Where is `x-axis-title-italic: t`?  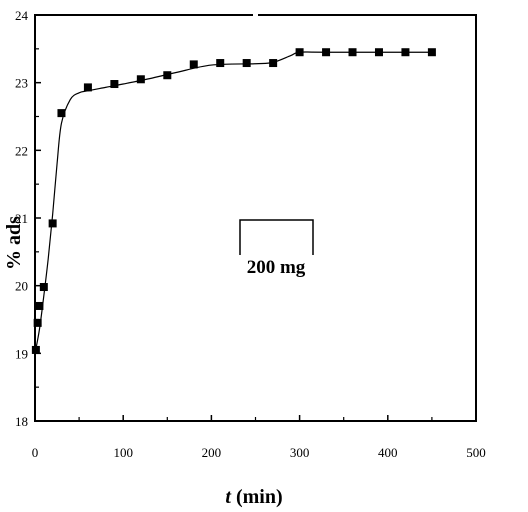
x-axis-title-italic: t is located at coordinates (228, 497).